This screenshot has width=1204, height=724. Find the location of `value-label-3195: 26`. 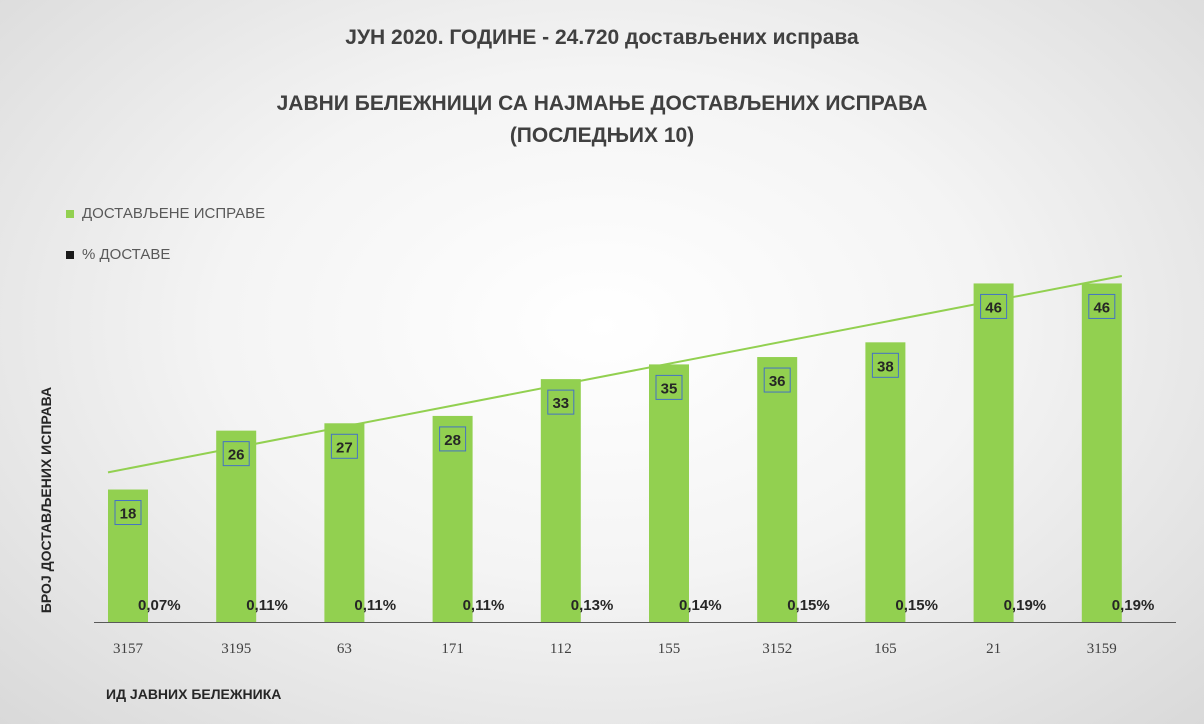

value-label-3195: 26 is located at coordinates (236, 455).